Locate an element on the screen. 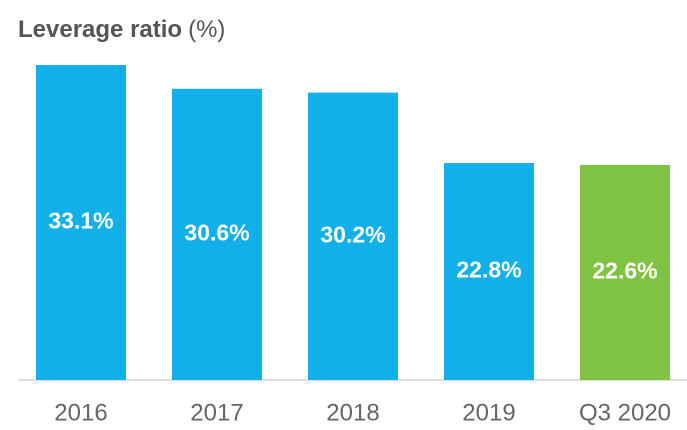 The width and height of the screenshot is (687, 430). value-label: 33.1% is located at coordinates (80, 221).